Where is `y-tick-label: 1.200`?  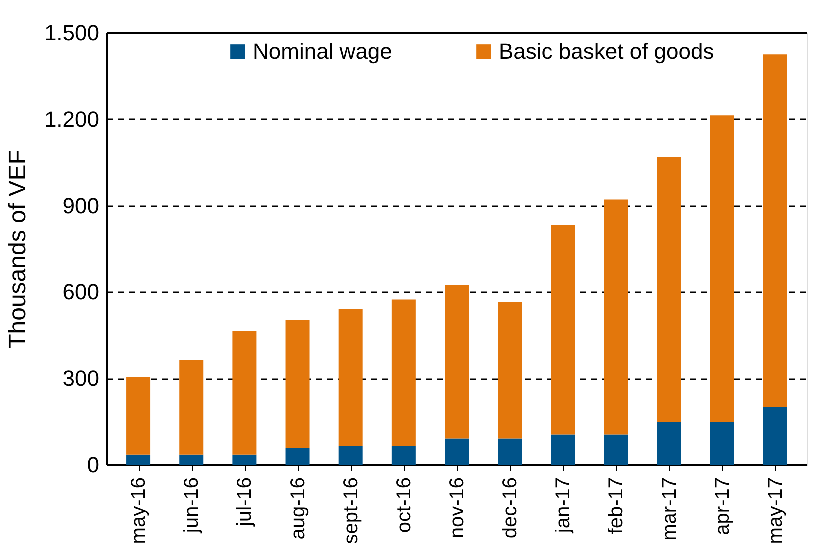
y-tick-label: 1.200 is located at coordinates (72, 119).